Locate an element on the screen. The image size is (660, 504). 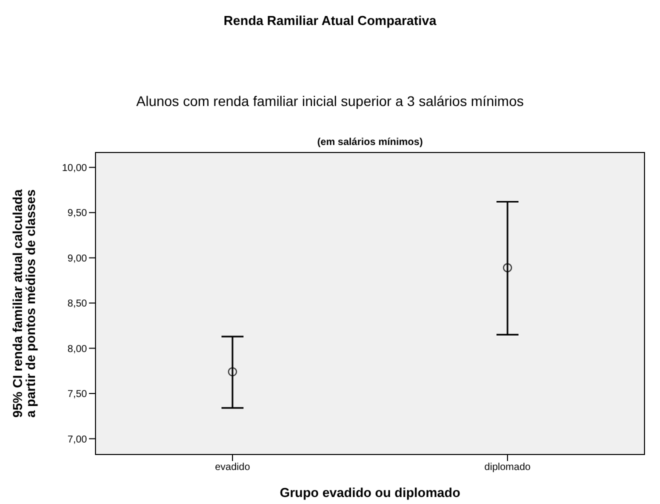
x-tick-label: evadido is located at coordinates (232, 468).